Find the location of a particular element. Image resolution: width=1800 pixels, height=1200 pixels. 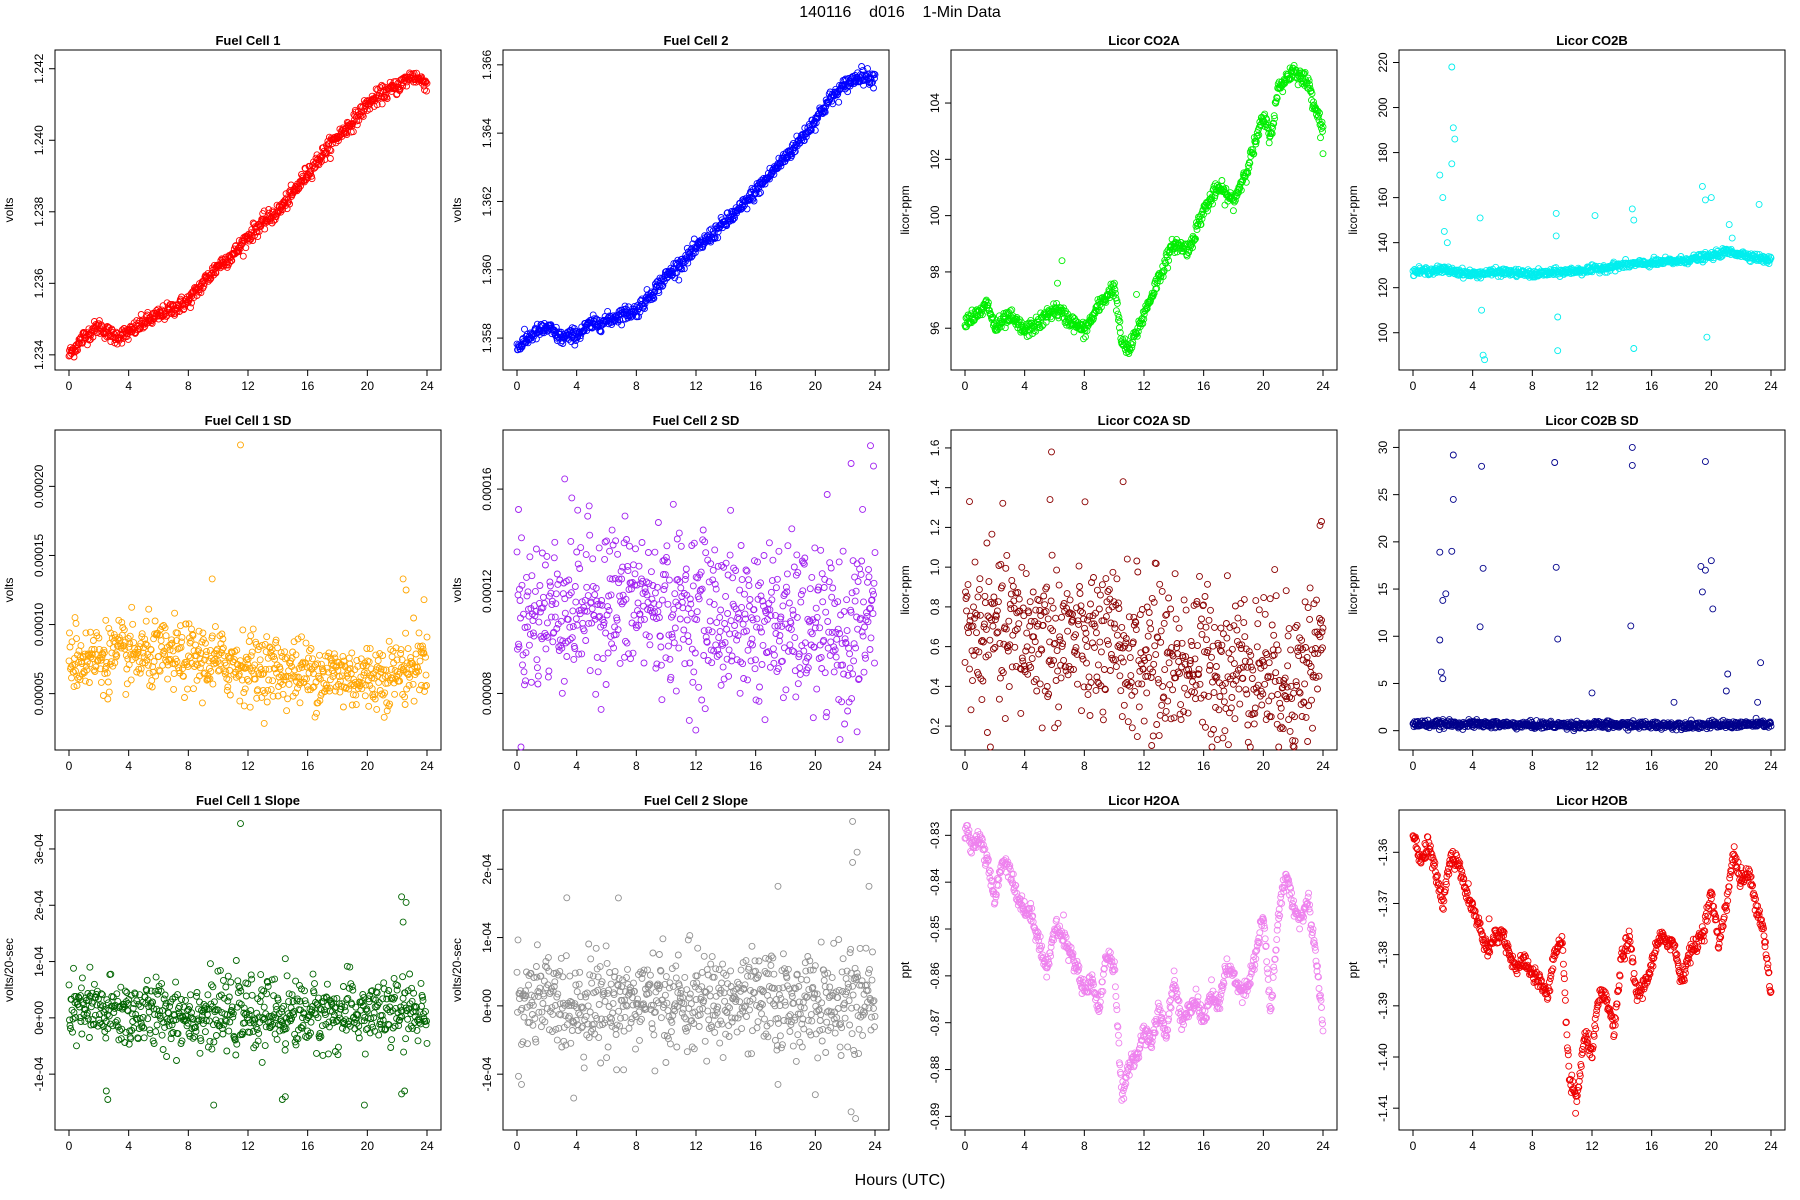

licor-co2a-sd-x-tick-label: 0 is located at coordinates (965, 766).